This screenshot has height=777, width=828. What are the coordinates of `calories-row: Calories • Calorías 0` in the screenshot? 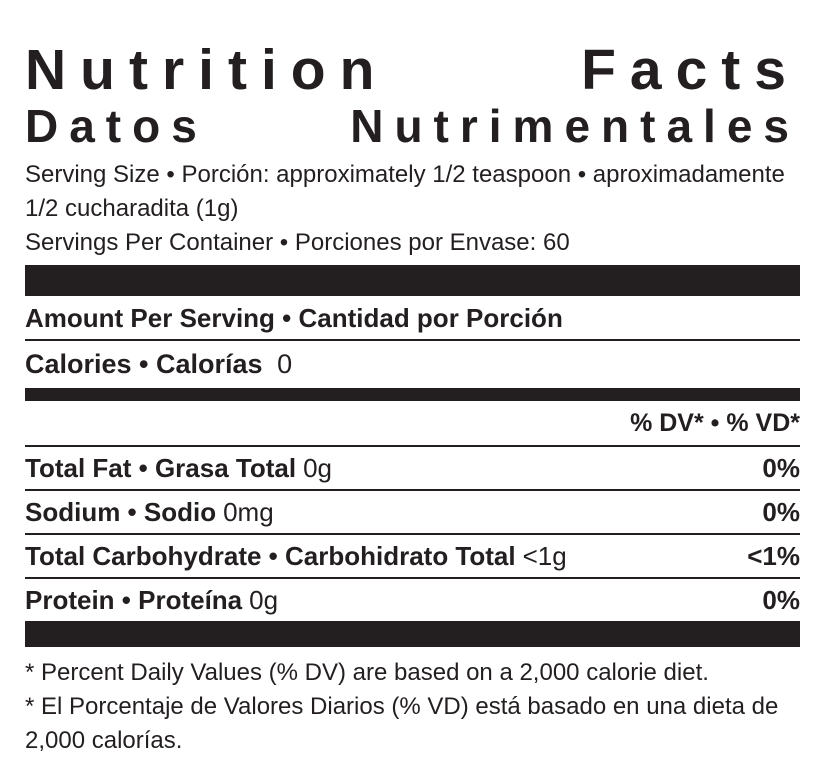 It's located at (412, 364).